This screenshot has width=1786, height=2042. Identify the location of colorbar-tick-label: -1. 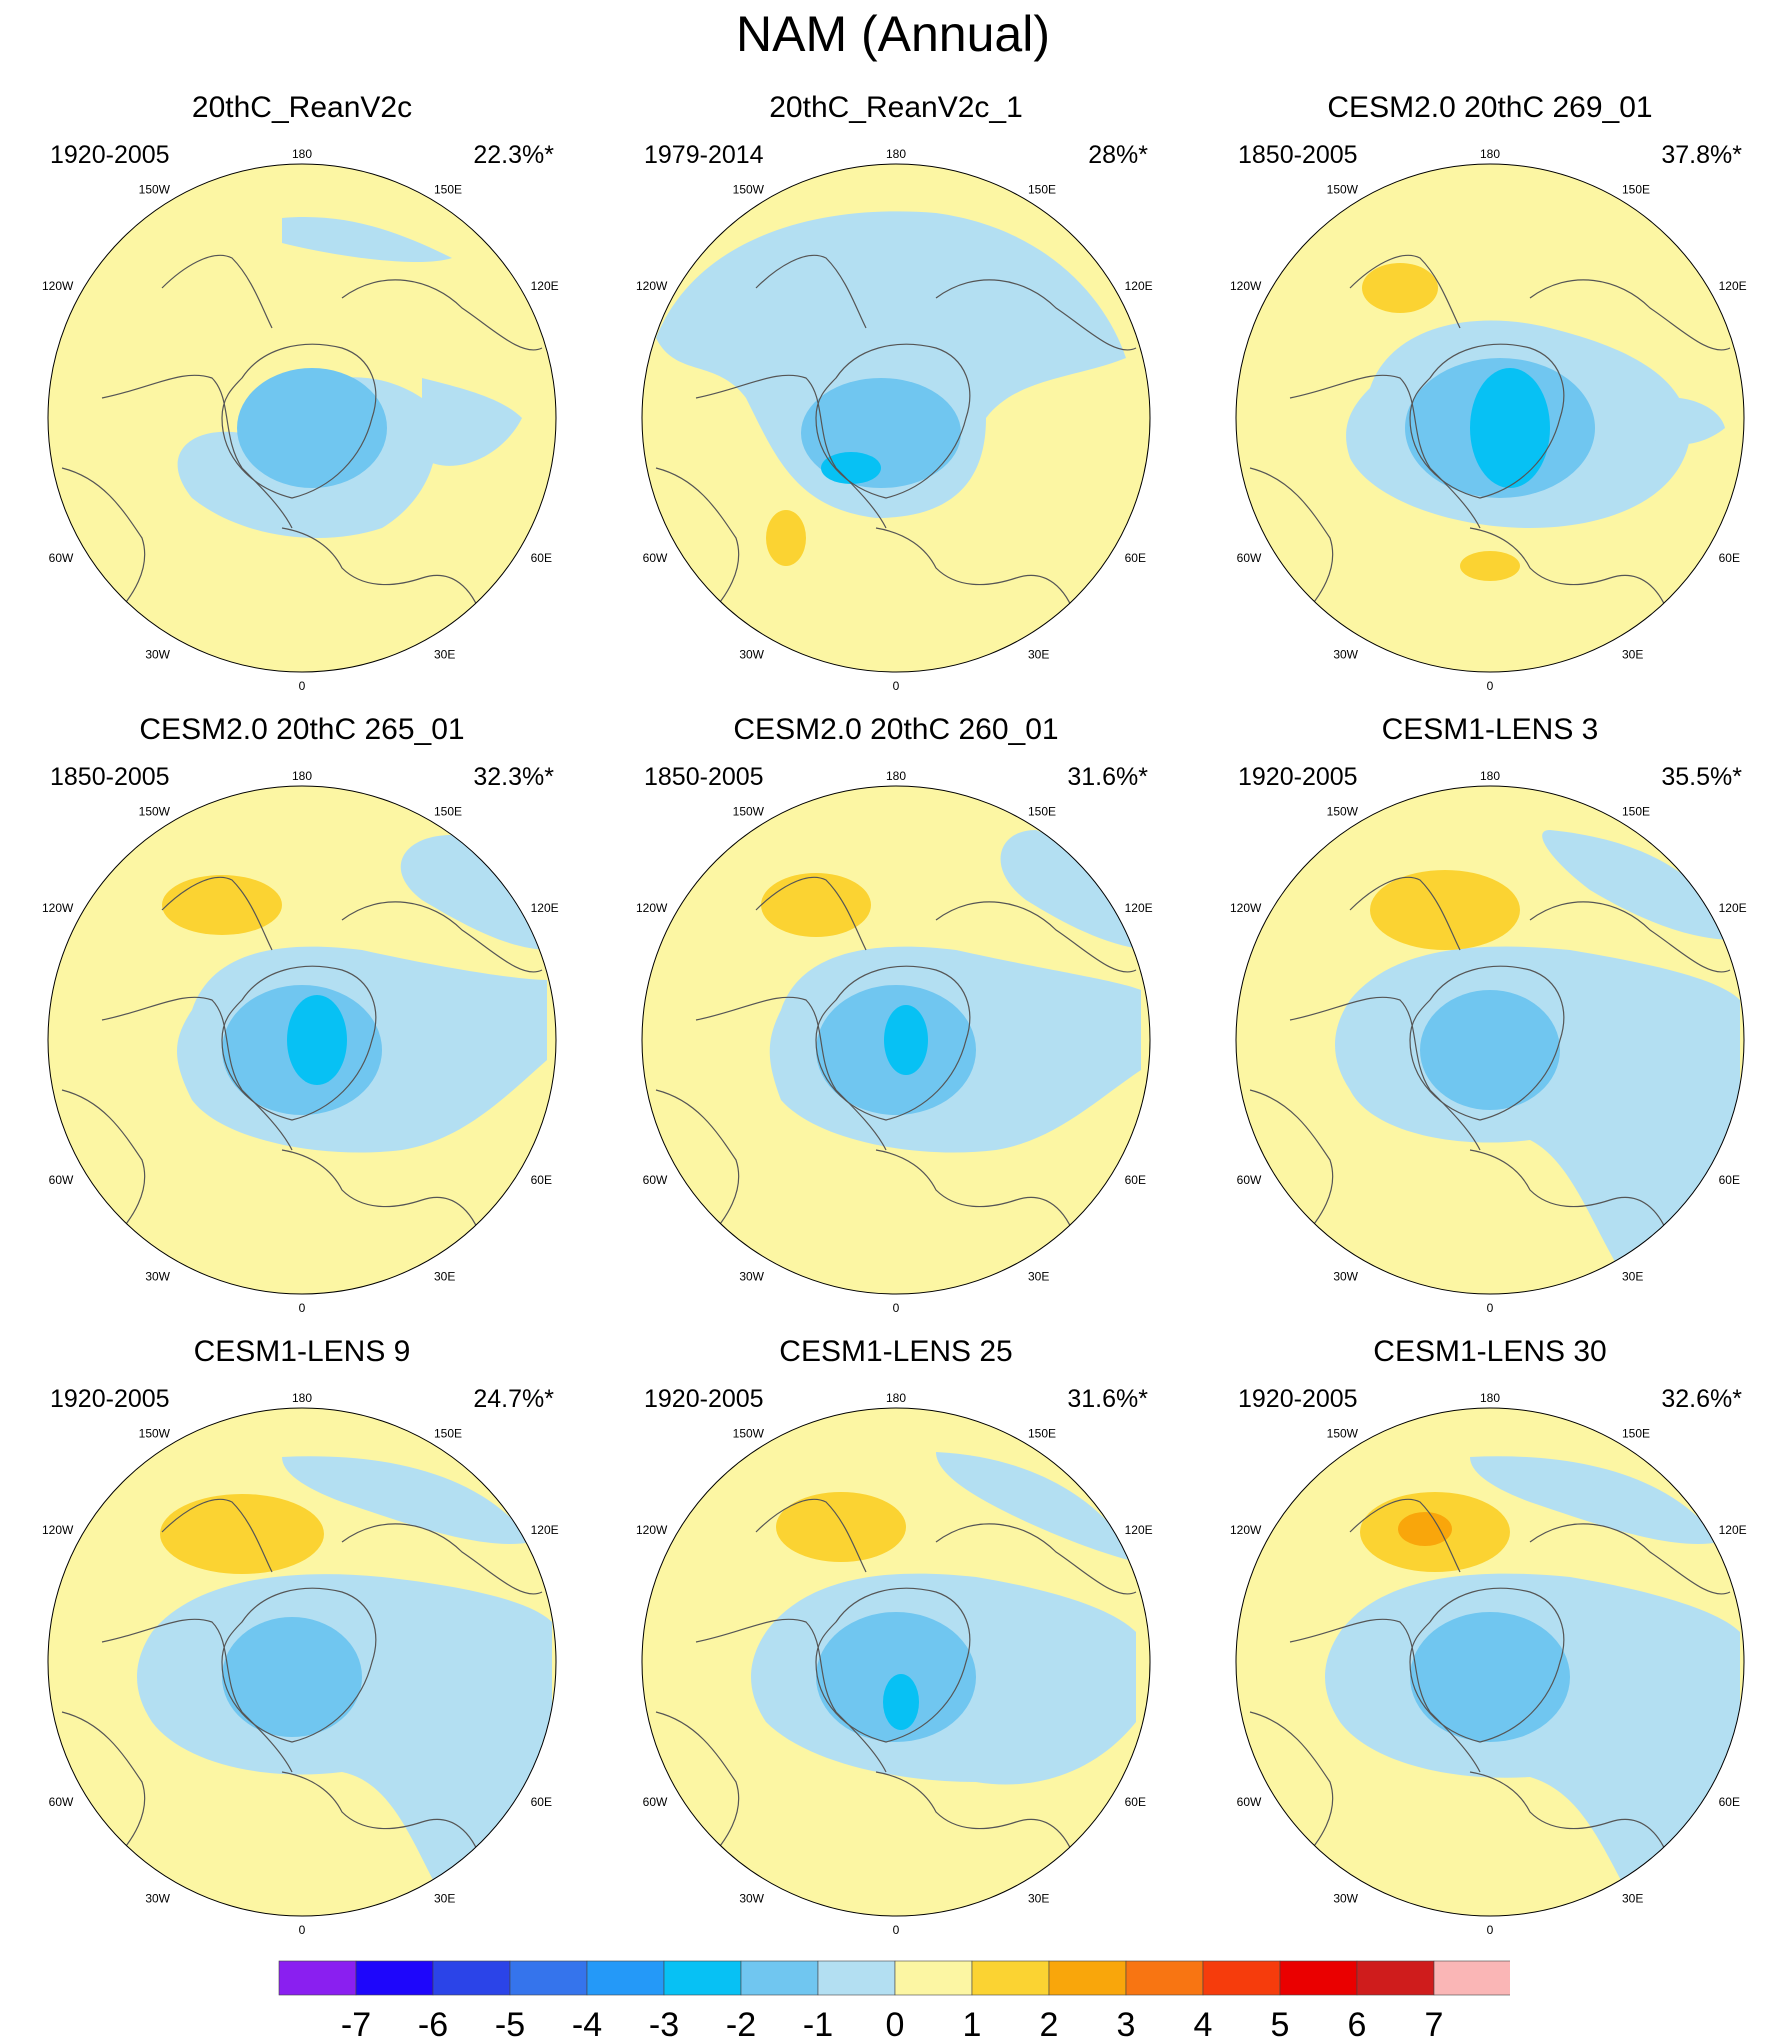
(818, 2023).